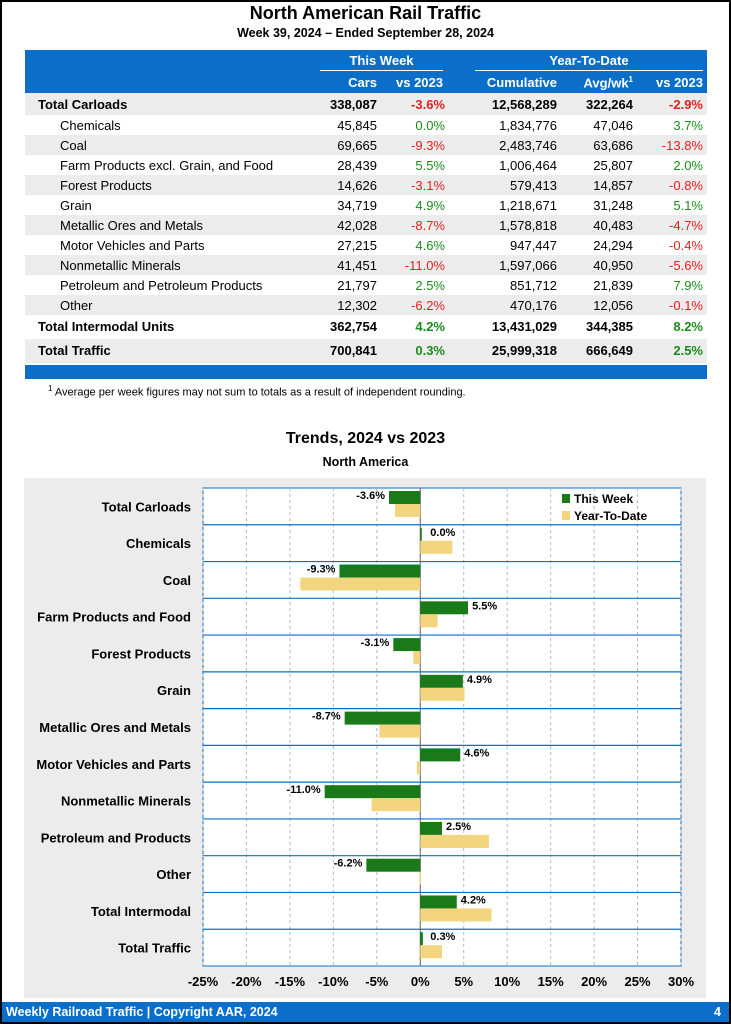  I want to click on col-vs2023-ytd: vs 2023, so click(679, 82).